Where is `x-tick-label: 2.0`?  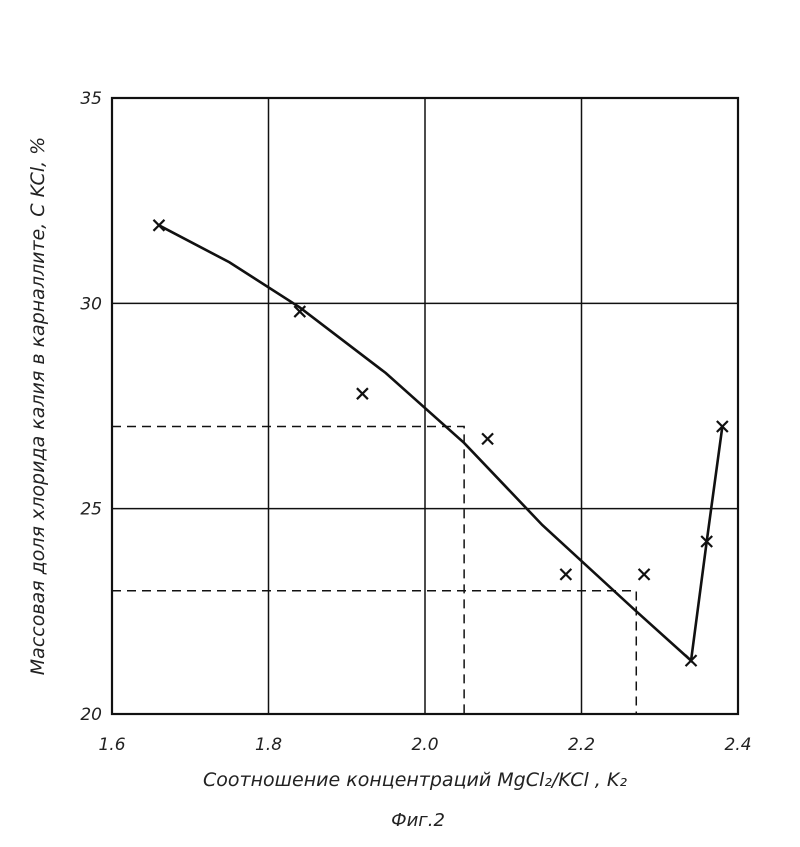
x-tick-label: 2.0 is located at coordinates (424, 745).